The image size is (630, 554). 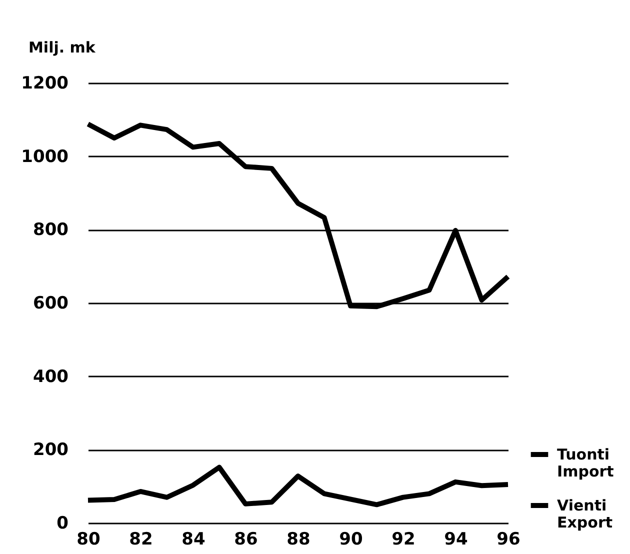 I want to click on x-tick-label: 96, so click(x=508, y=540).